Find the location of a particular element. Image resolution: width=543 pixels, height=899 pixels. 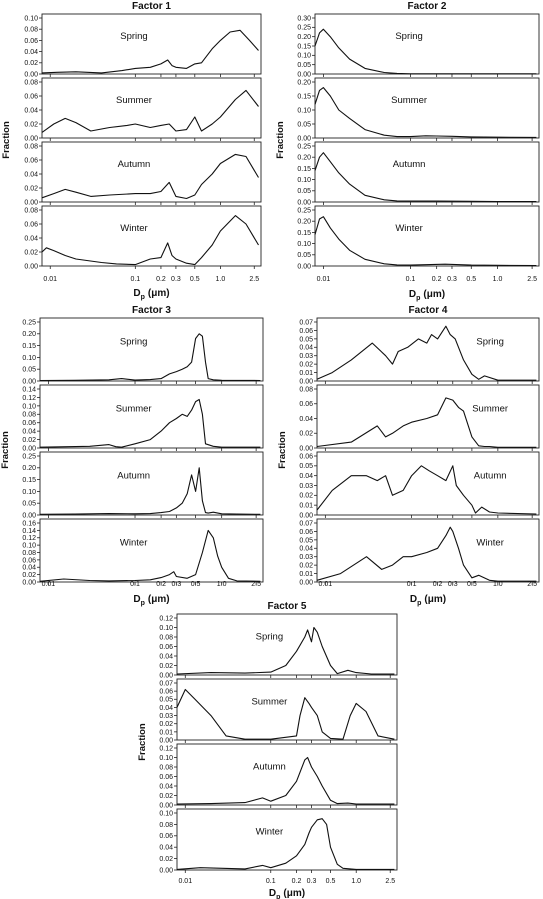

factor-title: Factor 4 is located at coordinates (428, 310).